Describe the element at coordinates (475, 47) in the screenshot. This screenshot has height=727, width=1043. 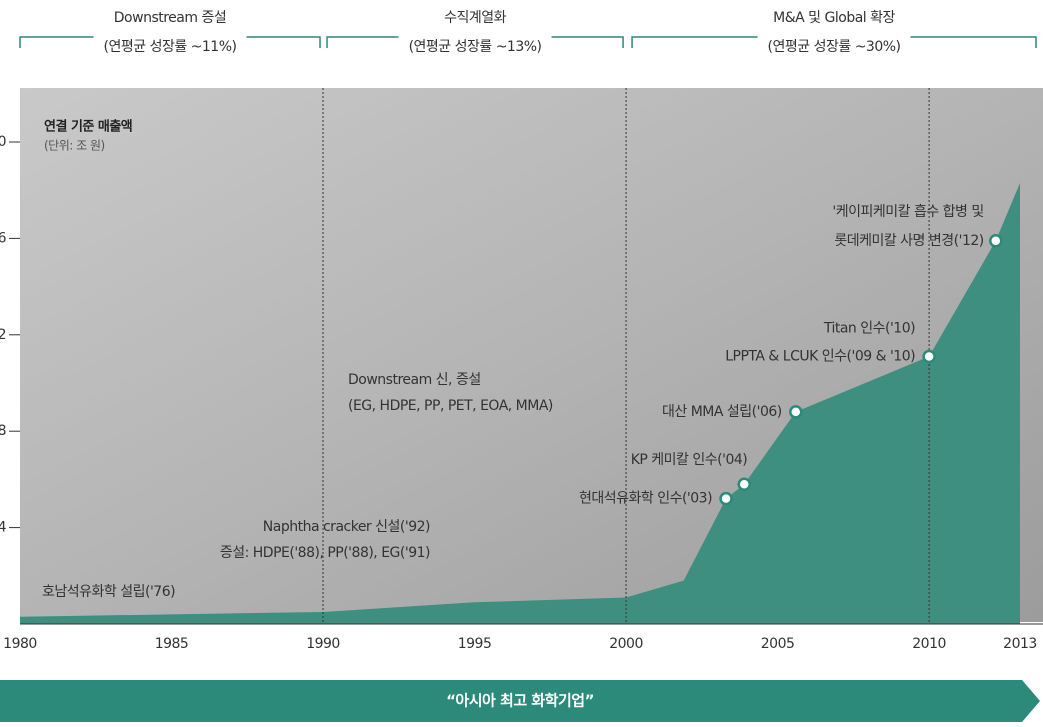
I see `phase-subtitle: (연평균 성장률 ~13%)` at that location.